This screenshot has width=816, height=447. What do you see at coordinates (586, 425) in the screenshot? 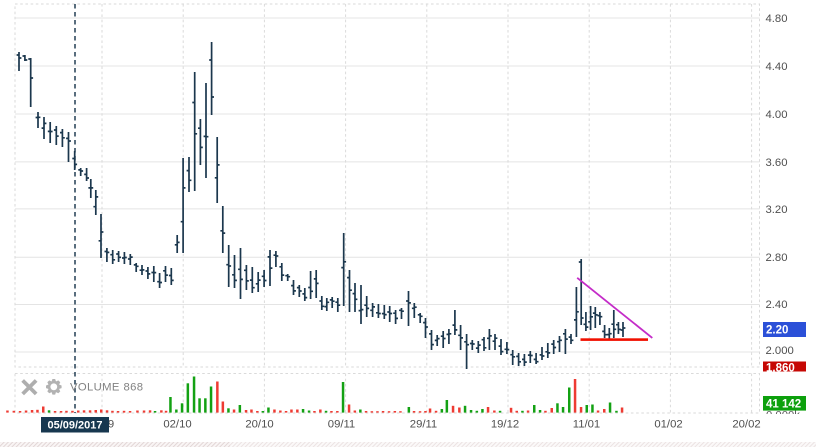
I see `svg-text: 11/01` at bounding box center [586, 425].